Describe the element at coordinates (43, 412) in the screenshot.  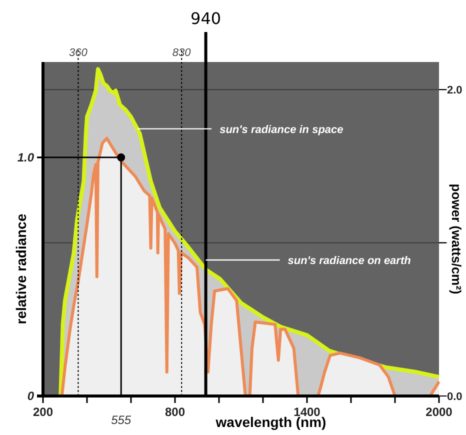
I see `x-tick-label: 200` at that location.